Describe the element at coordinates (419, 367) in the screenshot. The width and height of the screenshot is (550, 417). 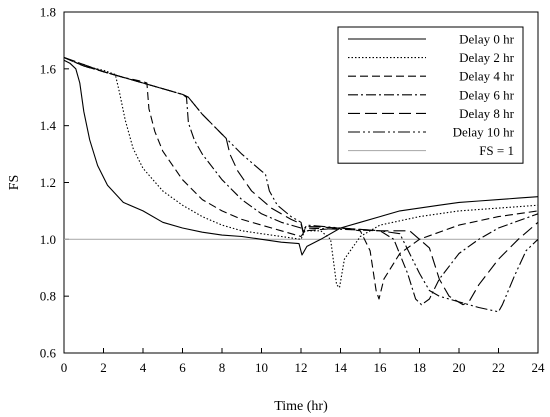
I see `x-tick-label: 18` at that location.